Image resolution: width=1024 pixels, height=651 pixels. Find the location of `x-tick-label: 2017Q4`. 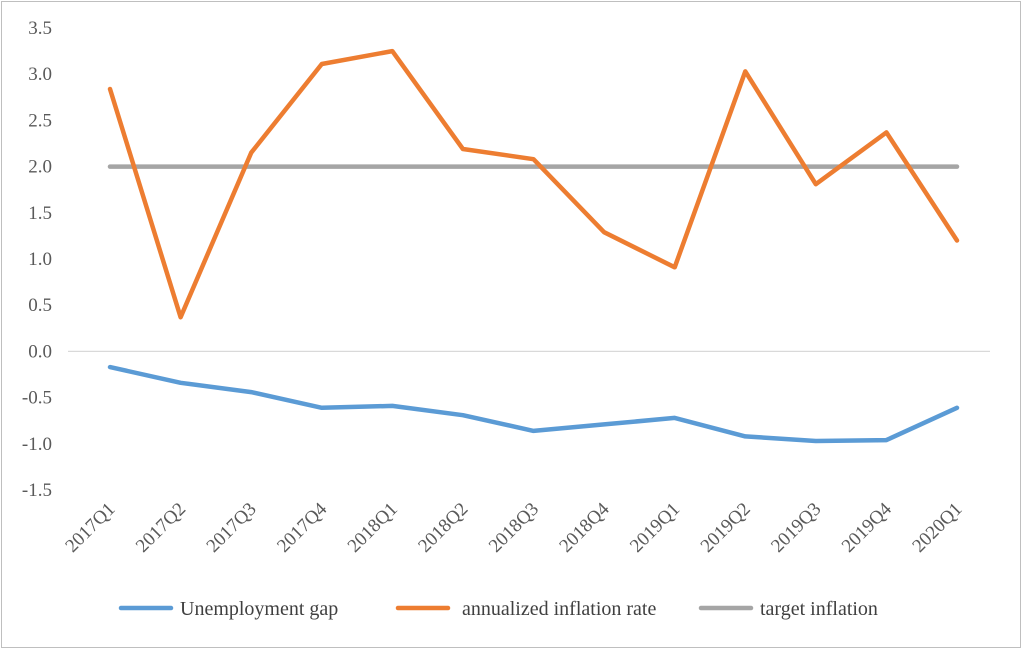

x-tick-label: 2017Q4 is located at coordinates (302, 527).